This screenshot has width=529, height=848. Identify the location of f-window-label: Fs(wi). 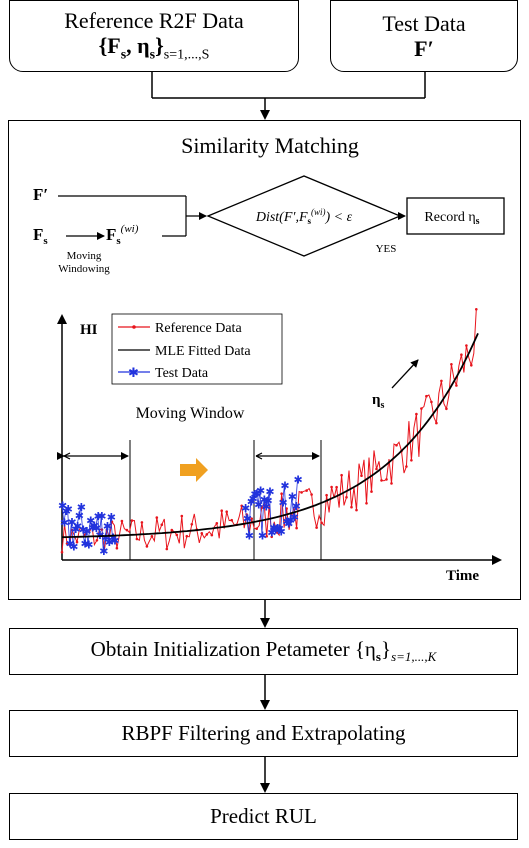
(122, 235).